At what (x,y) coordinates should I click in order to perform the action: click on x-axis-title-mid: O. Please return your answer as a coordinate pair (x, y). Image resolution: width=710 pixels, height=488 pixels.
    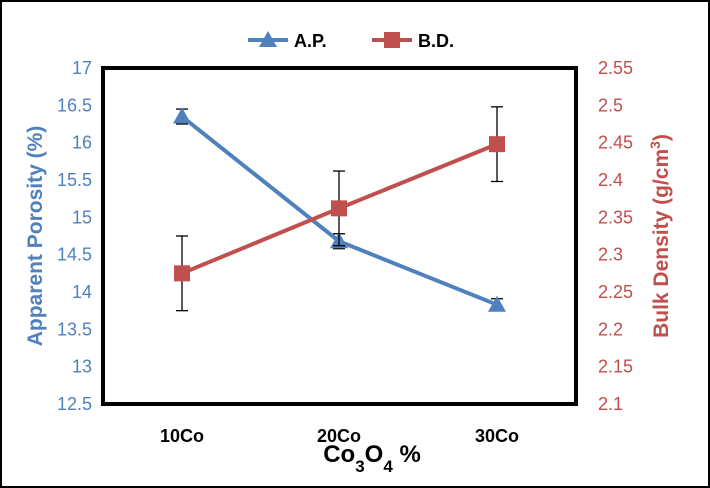
    Looking at the image, I should click on (374, 454).